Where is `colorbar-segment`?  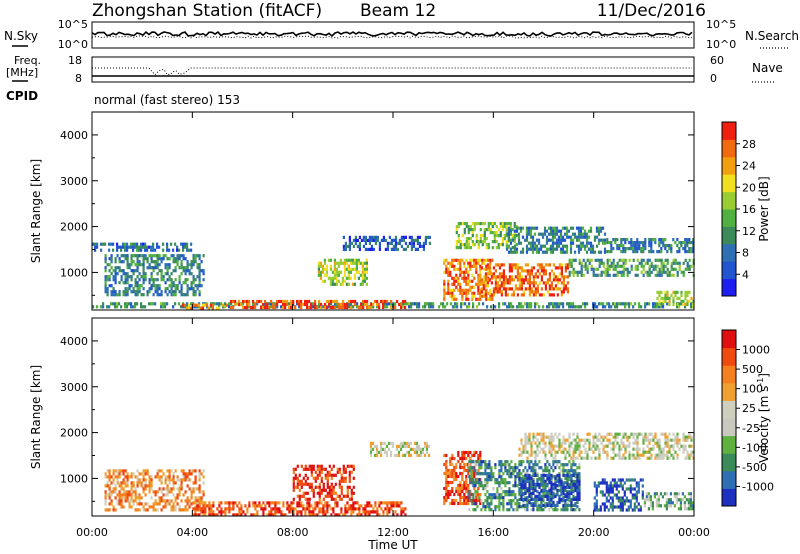 colorbar-segment is located at coordinates (729, 218).